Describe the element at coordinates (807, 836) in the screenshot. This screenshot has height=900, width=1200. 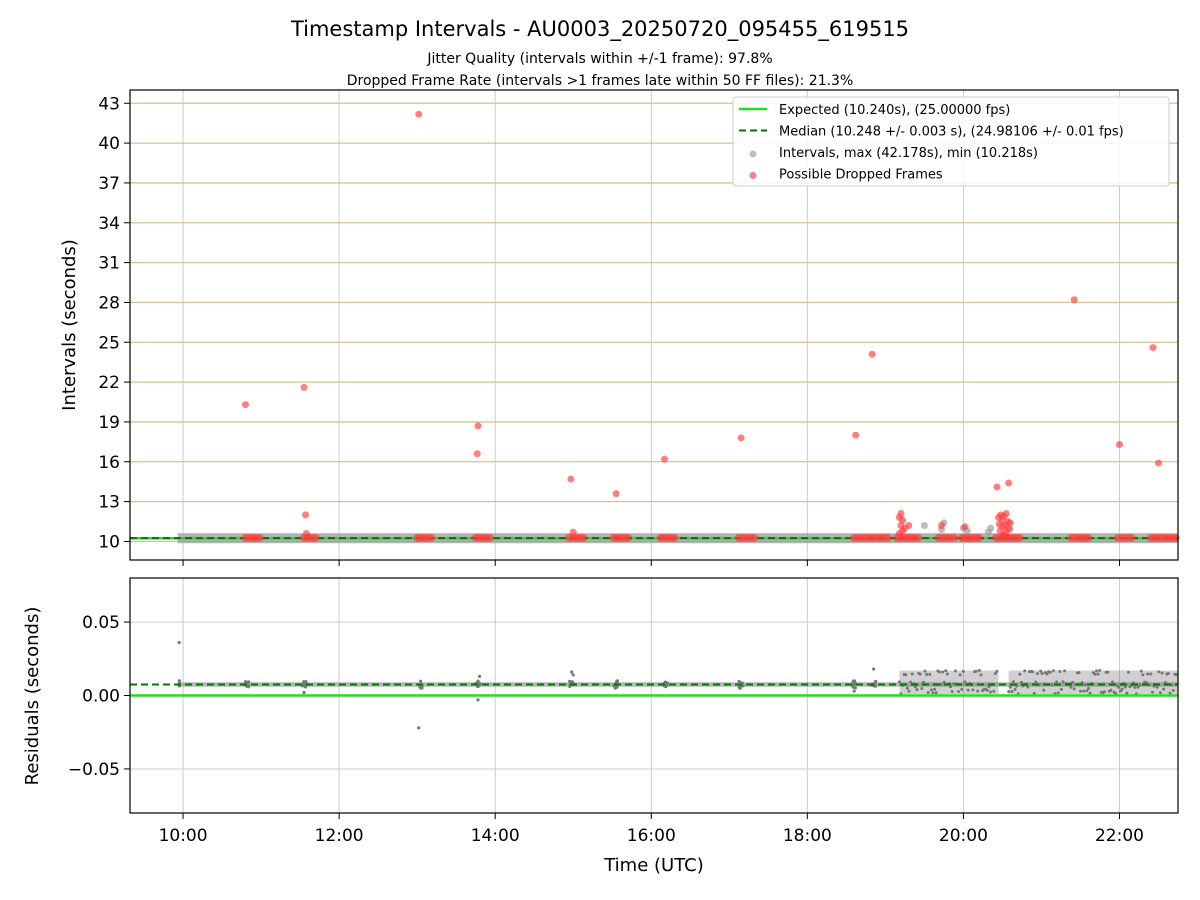
I see `xtick-label-4: 18:00` at that location.